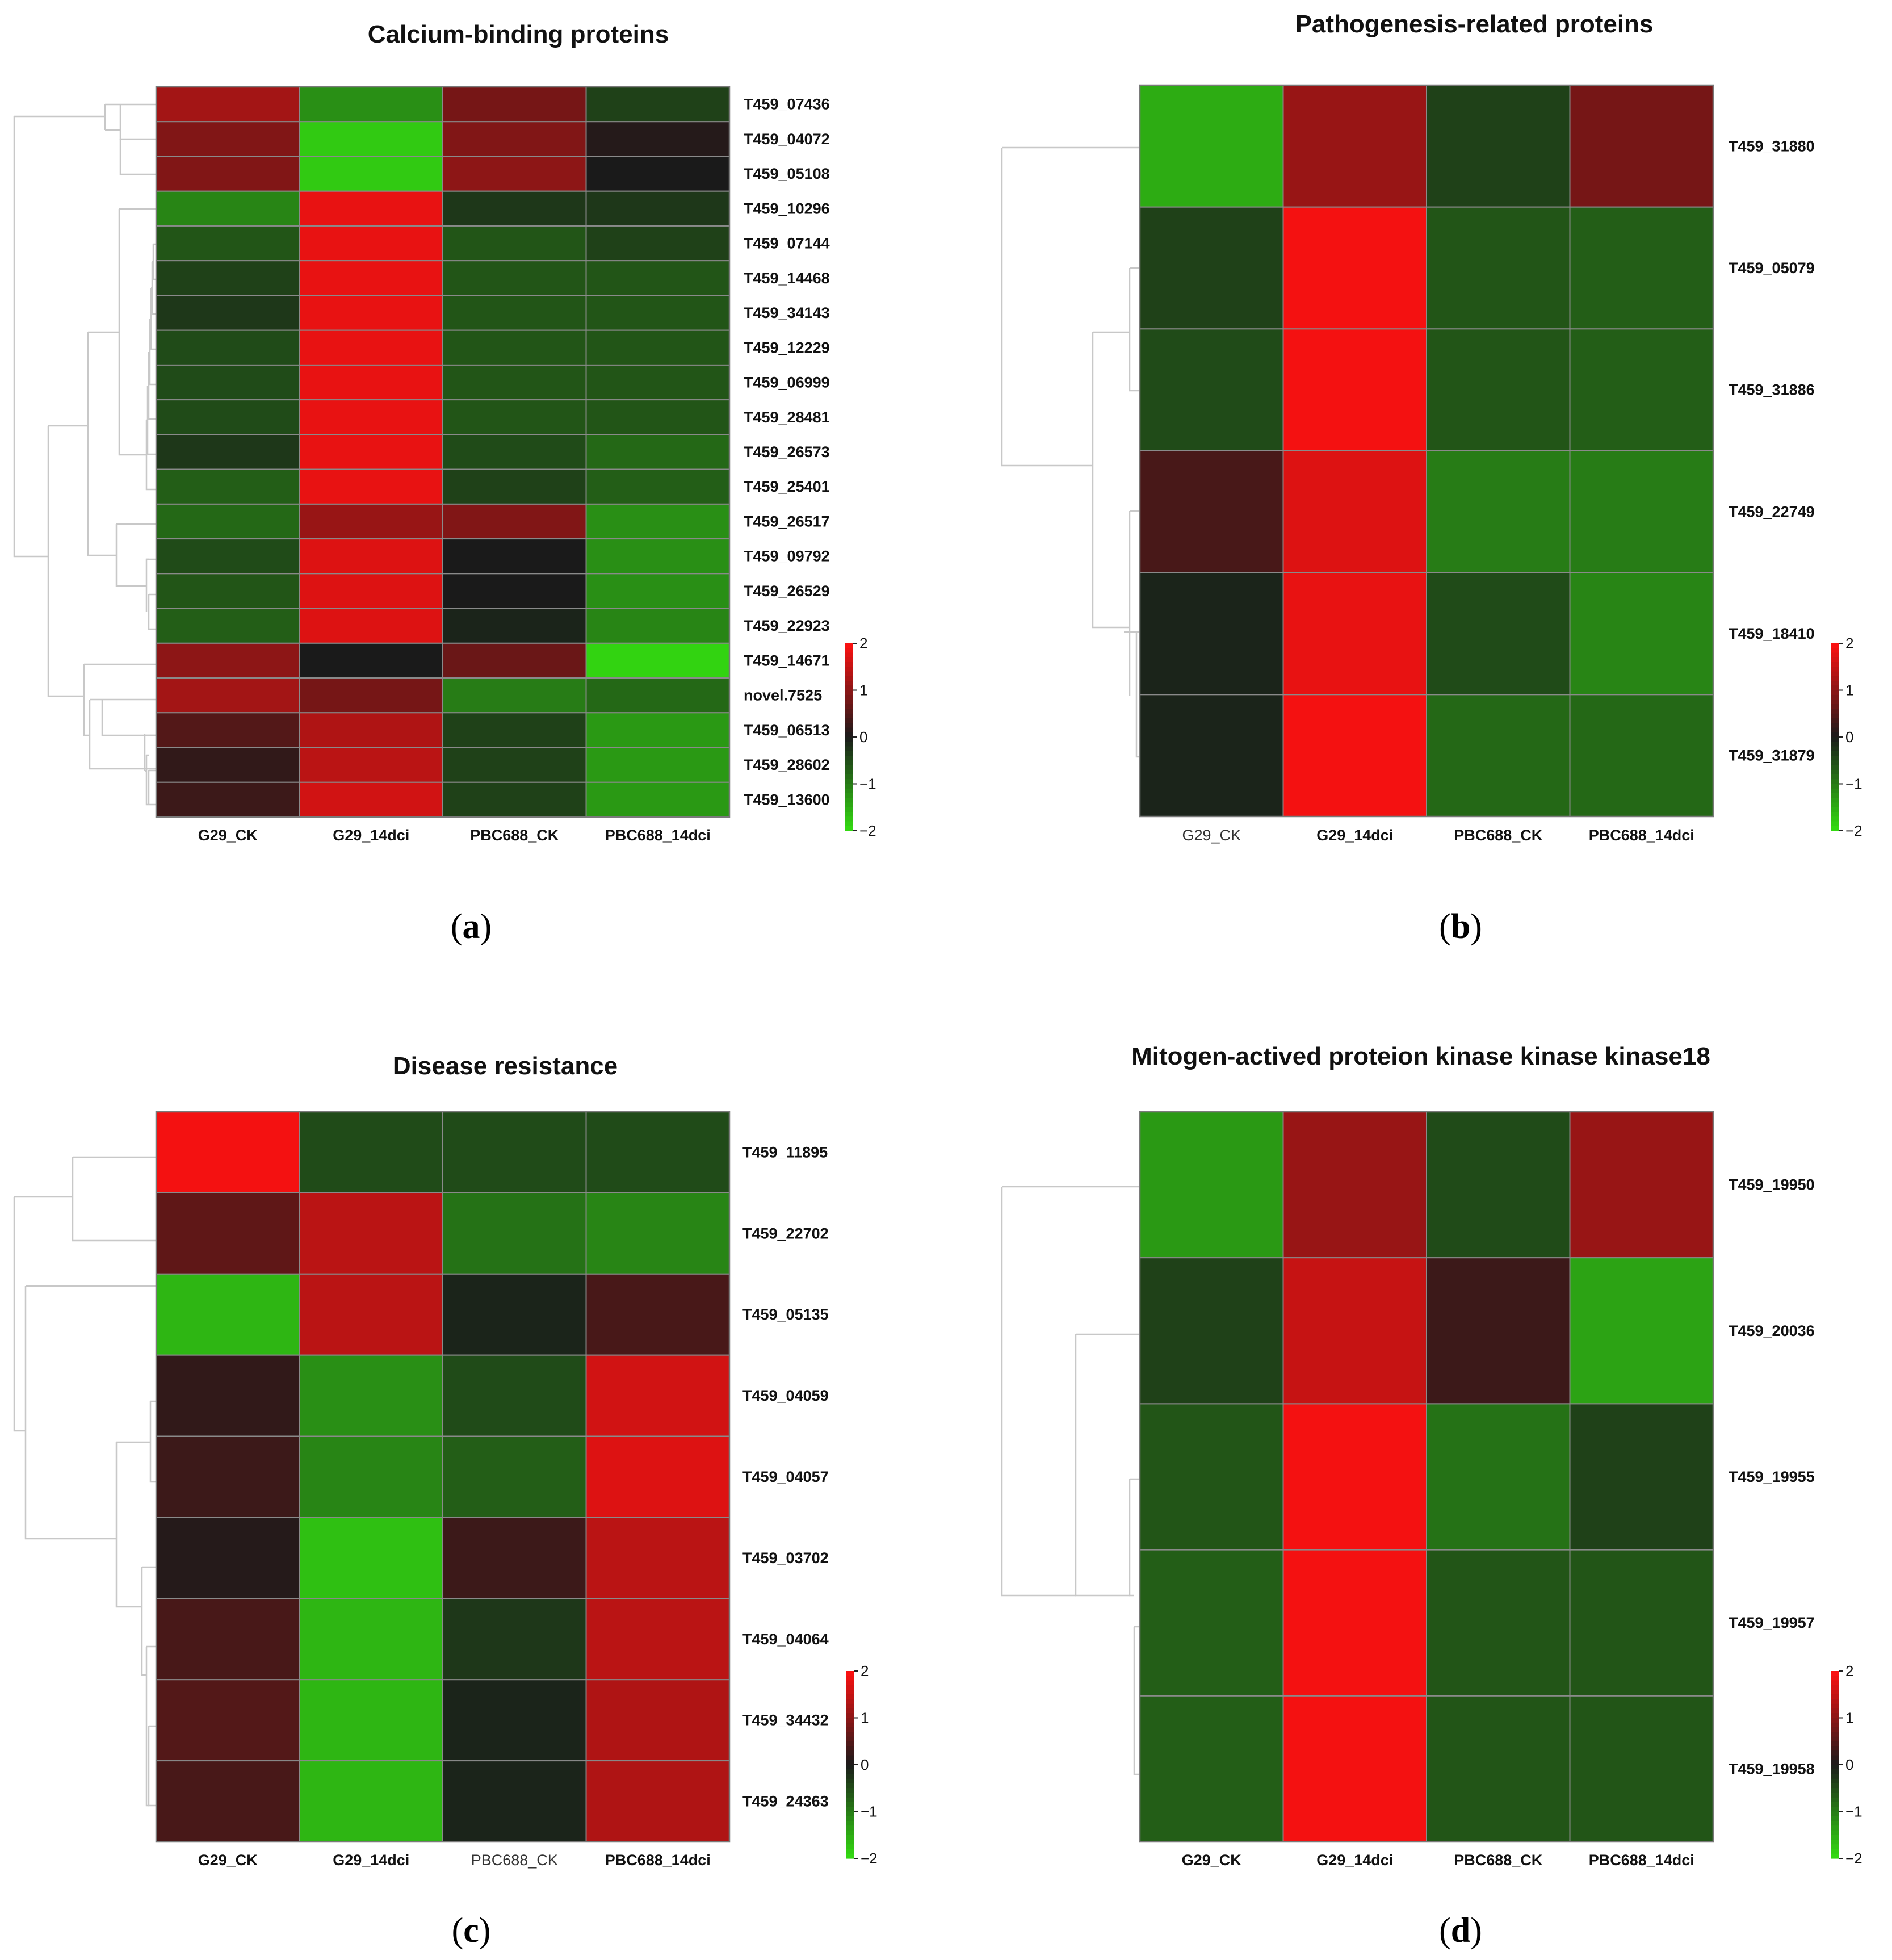 This screenshot has height=1960, width=1892. What do you see at coordinates (867, 784) in the screenshot?
I see `color-key-tick-label: −1` at bounding box center [867, 784].